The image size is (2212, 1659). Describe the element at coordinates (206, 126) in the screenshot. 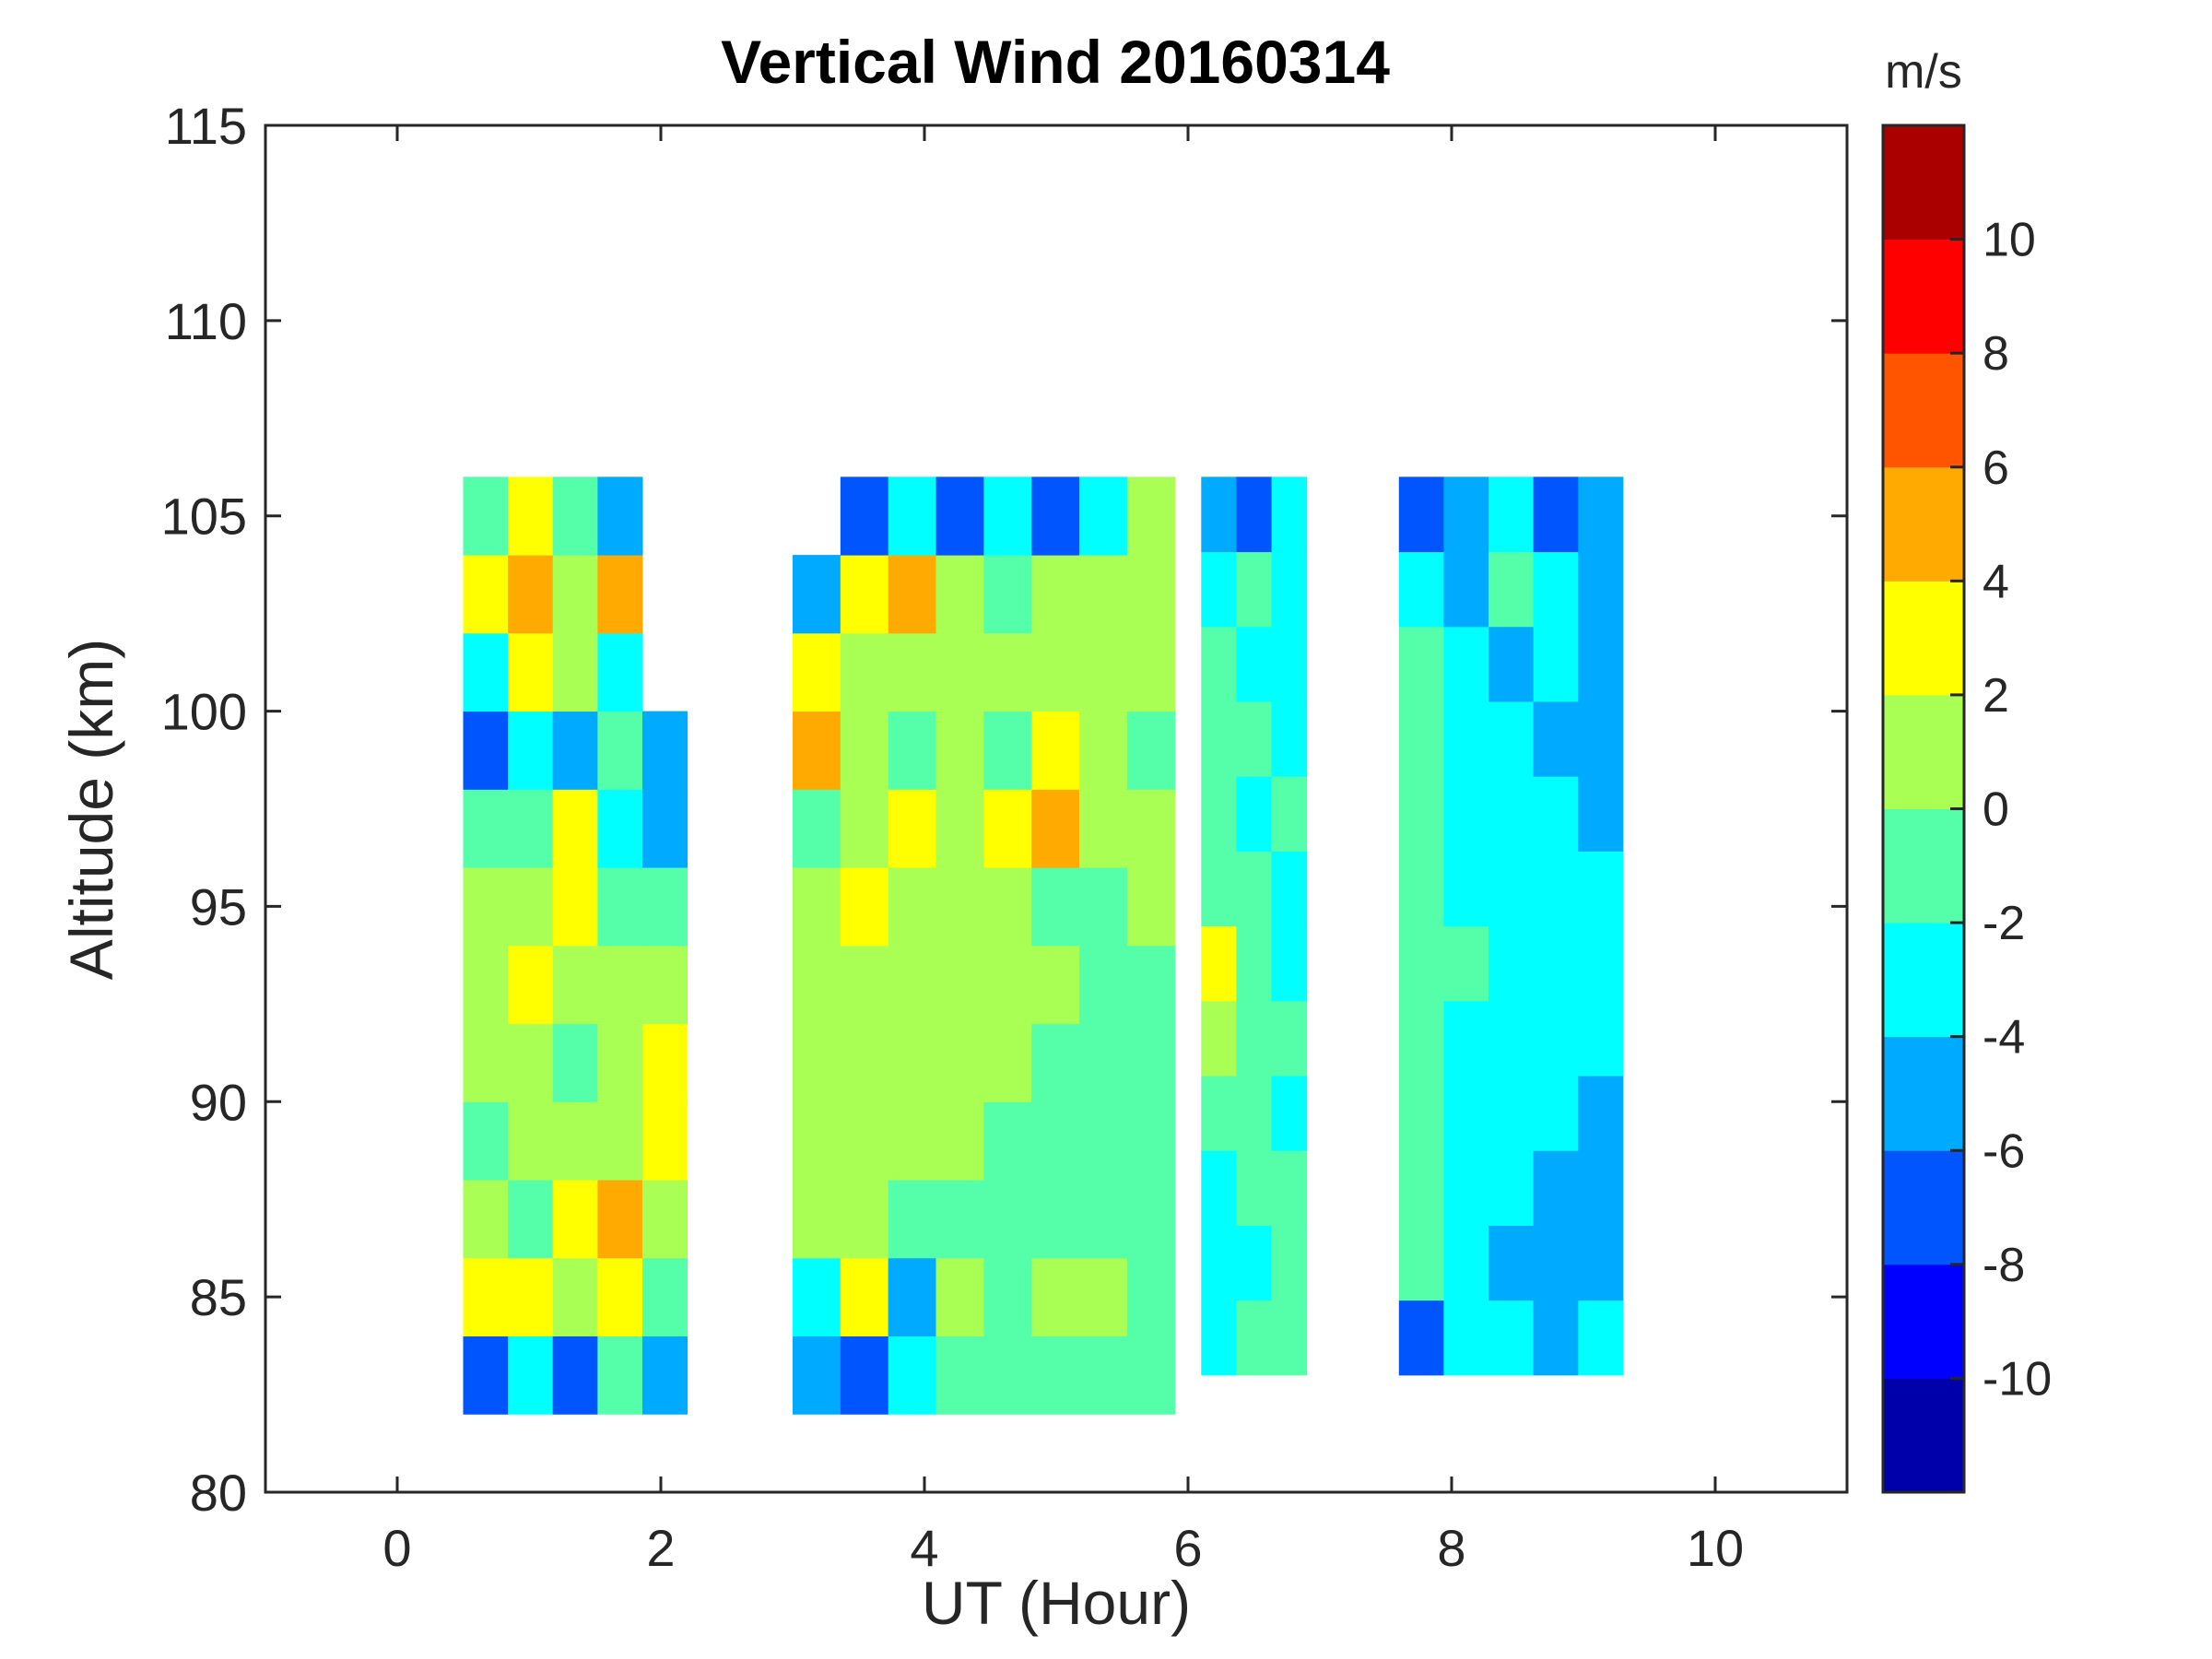

I see `y-tick-label: 115` at that location.